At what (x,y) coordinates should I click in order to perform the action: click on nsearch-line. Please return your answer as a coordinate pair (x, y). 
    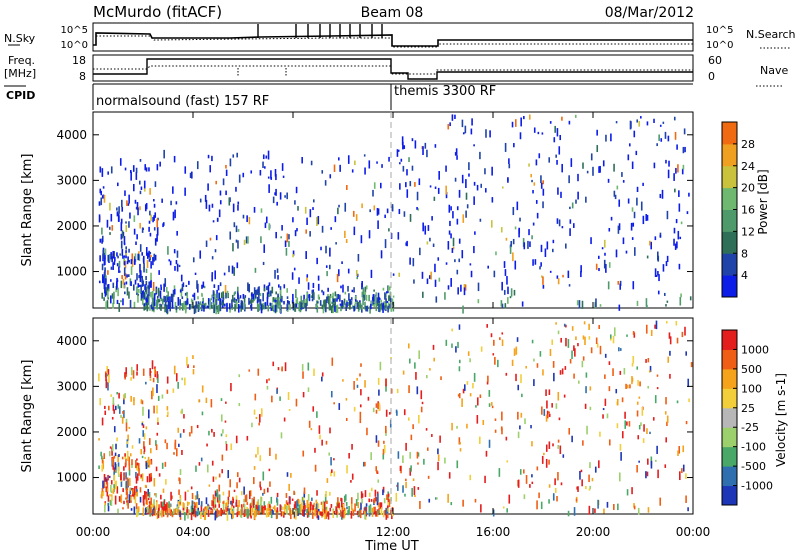
    Looking at the image, I should click on (394, 41).